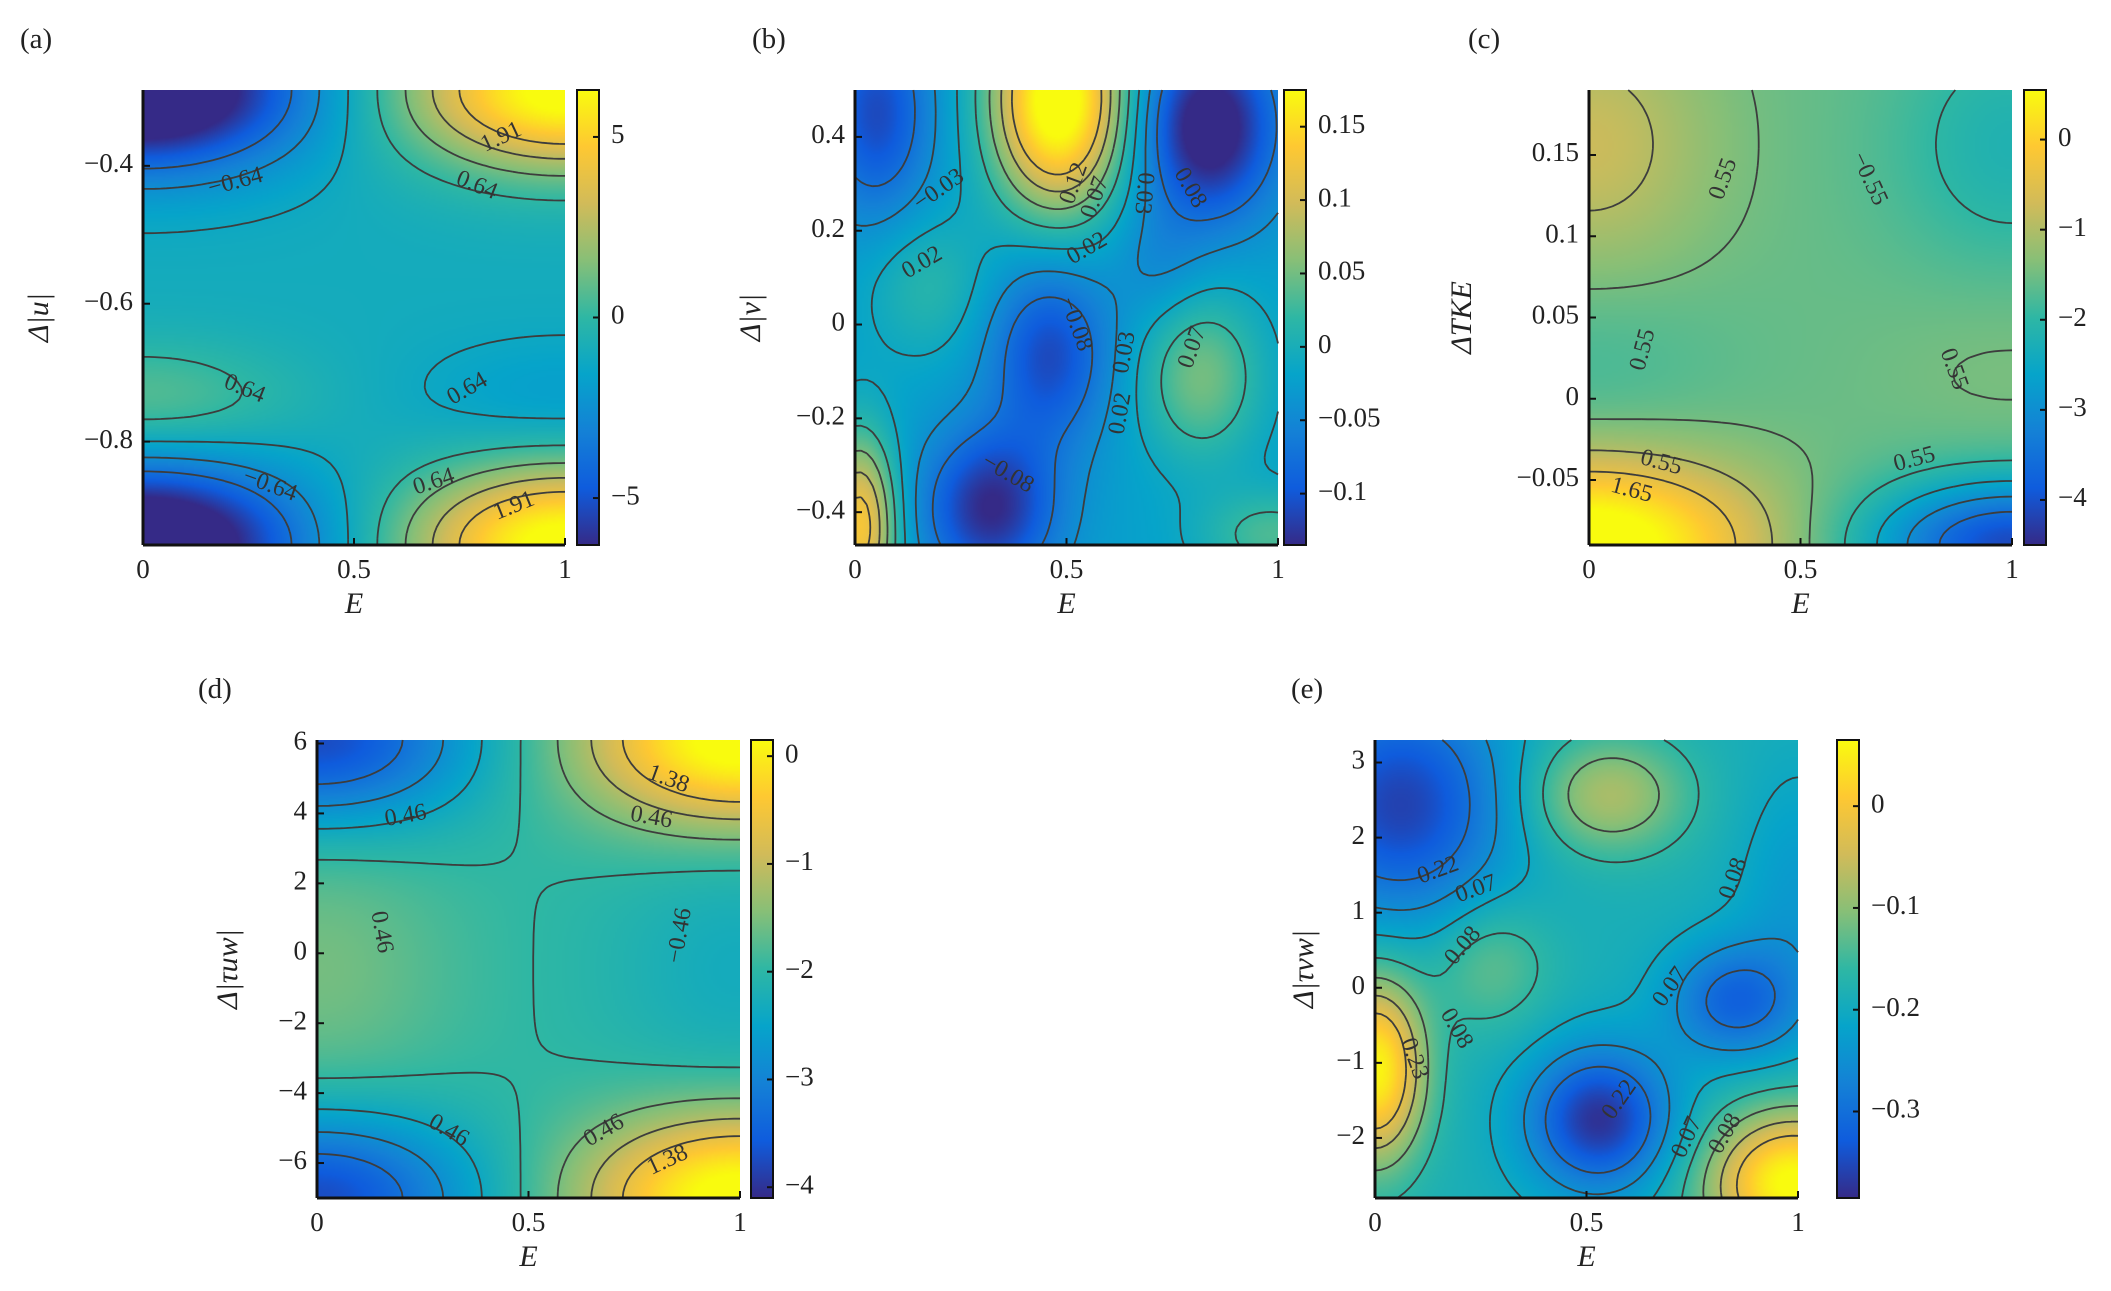 This screenshot has width=2111, height=1291. Describe the element at coordinates (820, 509) in the screenshot. I see `y-tick-label-b-4: −0.4` at that location.